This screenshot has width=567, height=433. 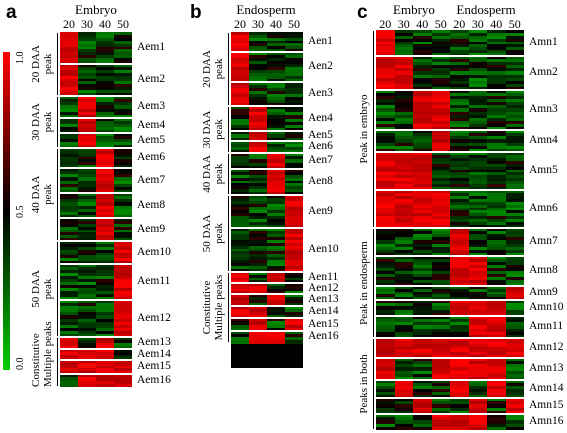 I want to click on heatmap-band, so click(x=96, y=126).